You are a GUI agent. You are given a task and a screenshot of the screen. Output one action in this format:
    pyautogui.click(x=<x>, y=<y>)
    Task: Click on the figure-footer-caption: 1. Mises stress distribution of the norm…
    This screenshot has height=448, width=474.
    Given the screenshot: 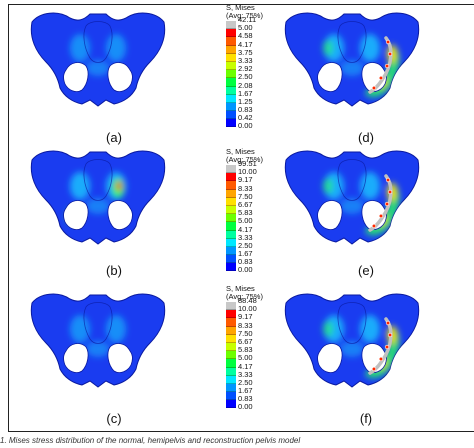 What is the action you would take?
    pyautogui.click(x=150, y=440)
    